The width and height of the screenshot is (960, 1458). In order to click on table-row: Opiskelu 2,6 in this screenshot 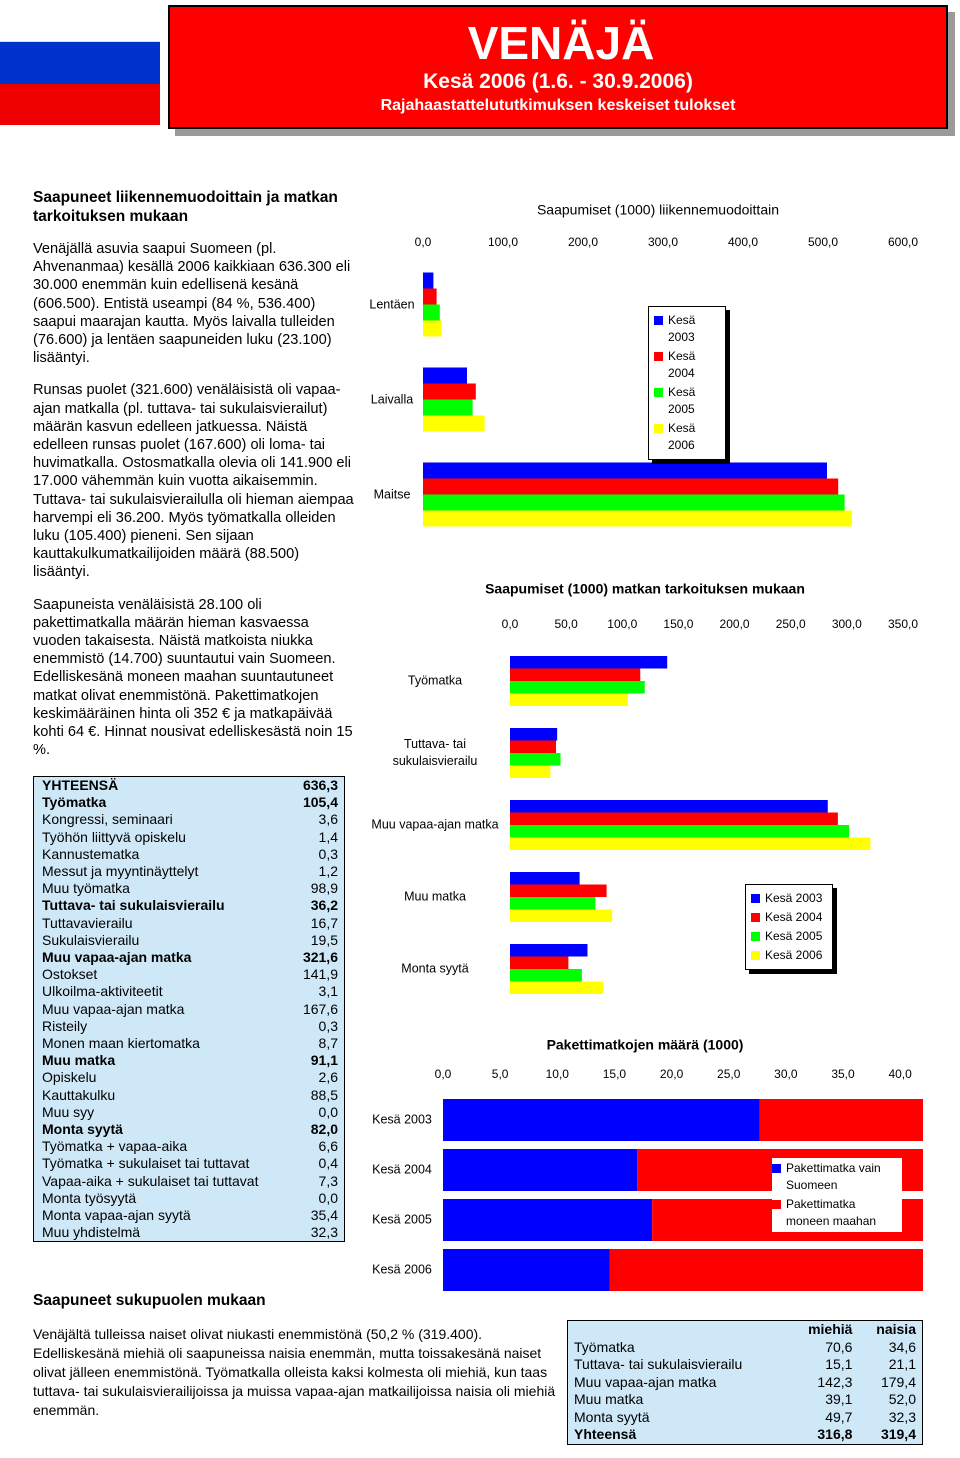, I will do `click(189, 1077)`.